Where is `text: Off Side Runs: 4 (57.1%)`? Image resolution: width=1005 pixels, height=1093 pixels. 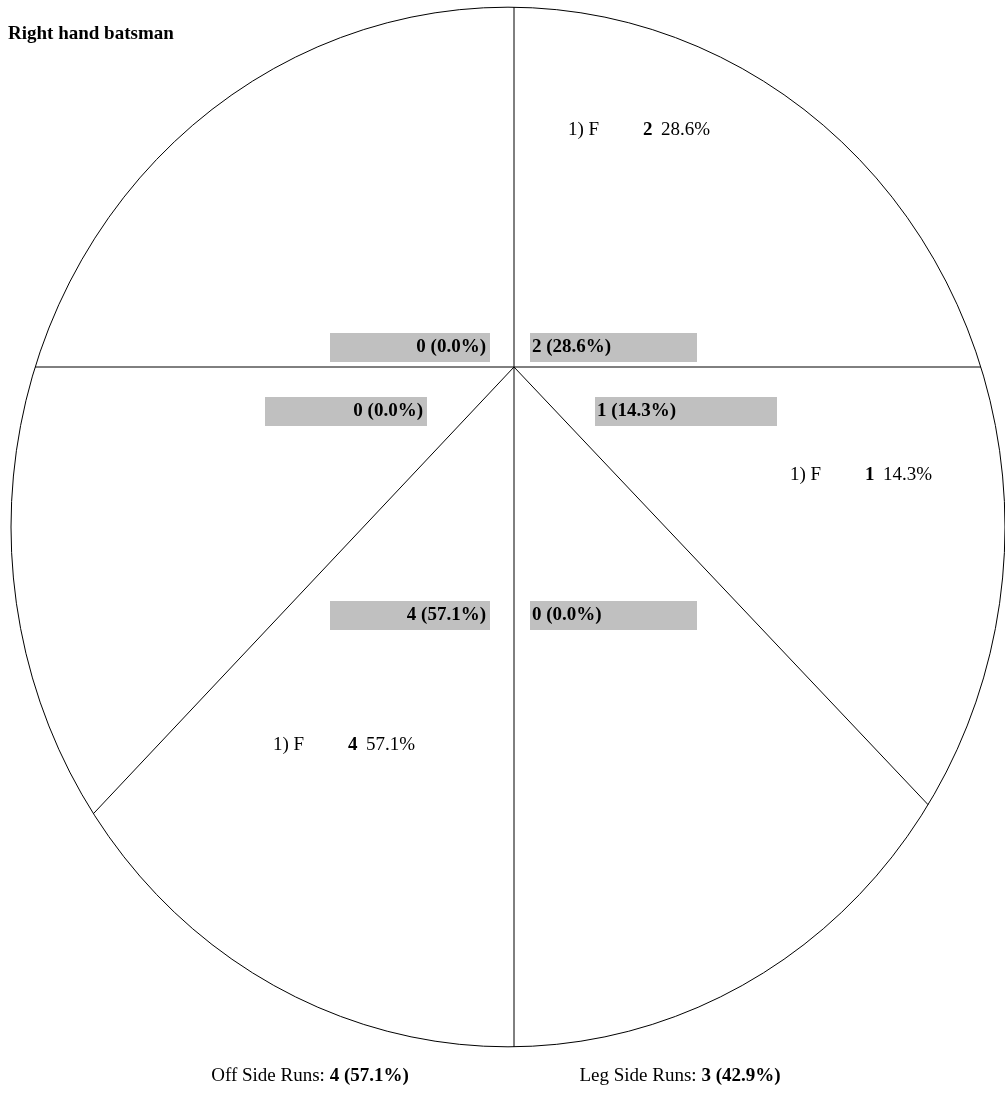
text: Off Side Runs: 4 (57.1%) is located at coordinates (310, 1074).